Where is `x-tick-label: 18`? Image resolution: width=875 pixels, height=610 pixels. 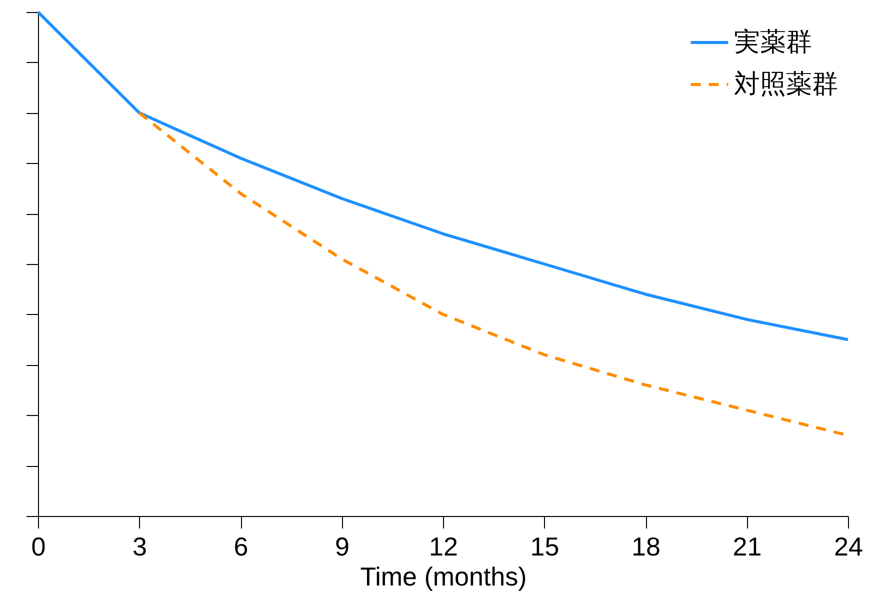
x-tick-label: 18 is located at coordinates (646, 547).